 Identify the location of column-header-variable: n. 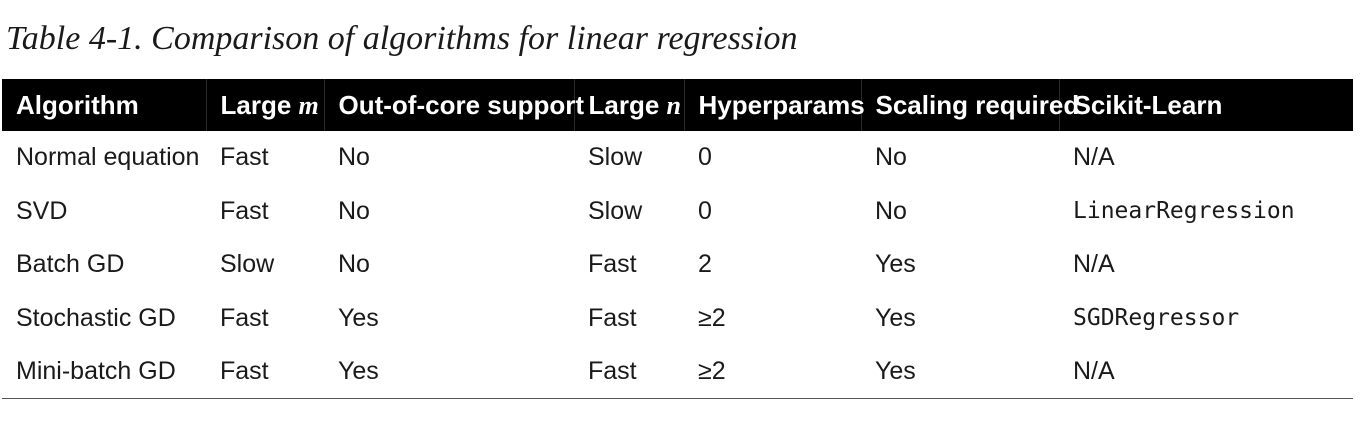
(673, 105).